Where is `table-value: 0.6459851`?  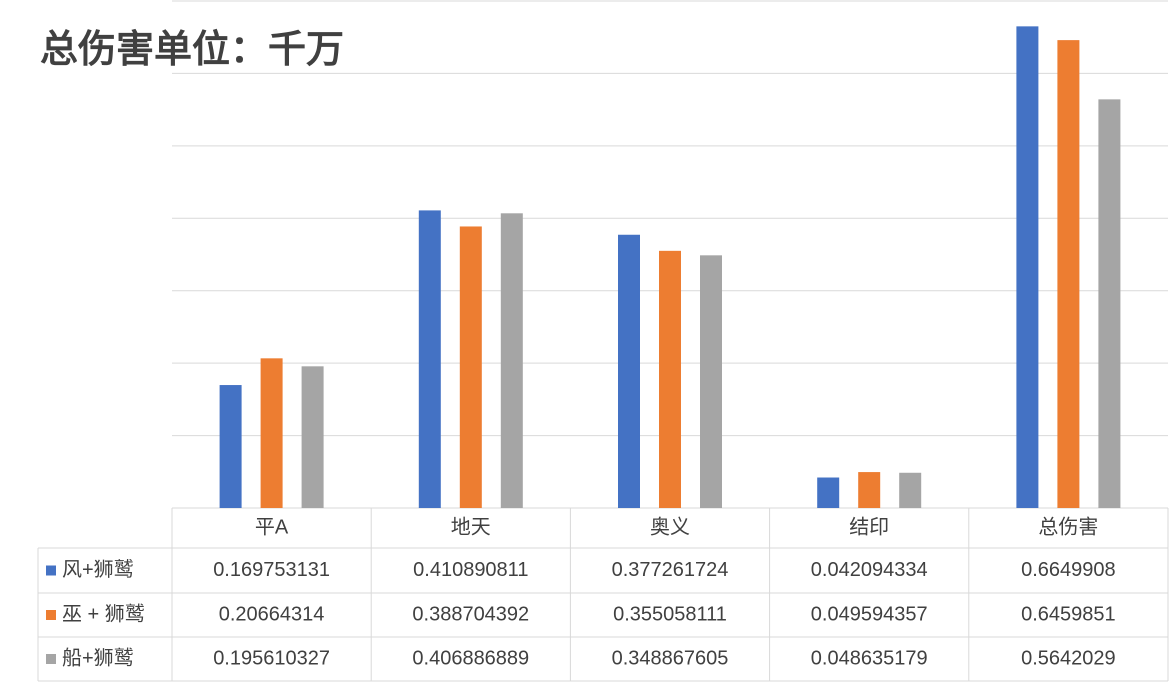
table-value: 0.6459851 is located at coordinates (1068, 614).